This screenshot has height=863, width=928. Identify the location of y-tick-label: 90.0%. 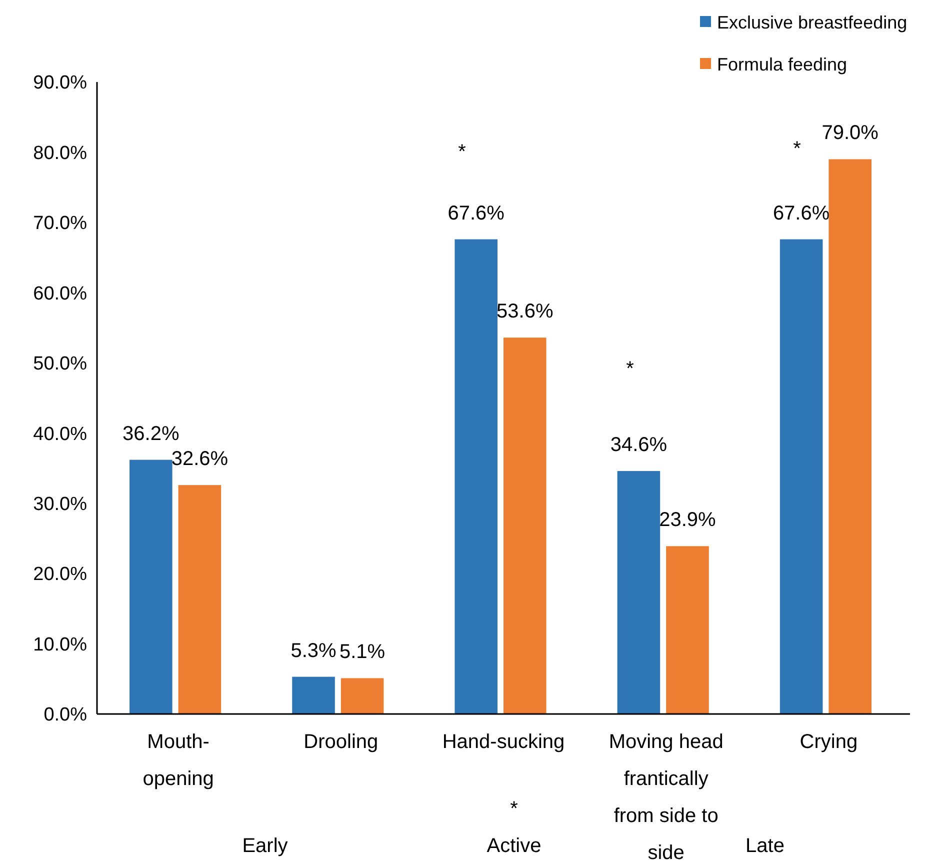
(60, 83).